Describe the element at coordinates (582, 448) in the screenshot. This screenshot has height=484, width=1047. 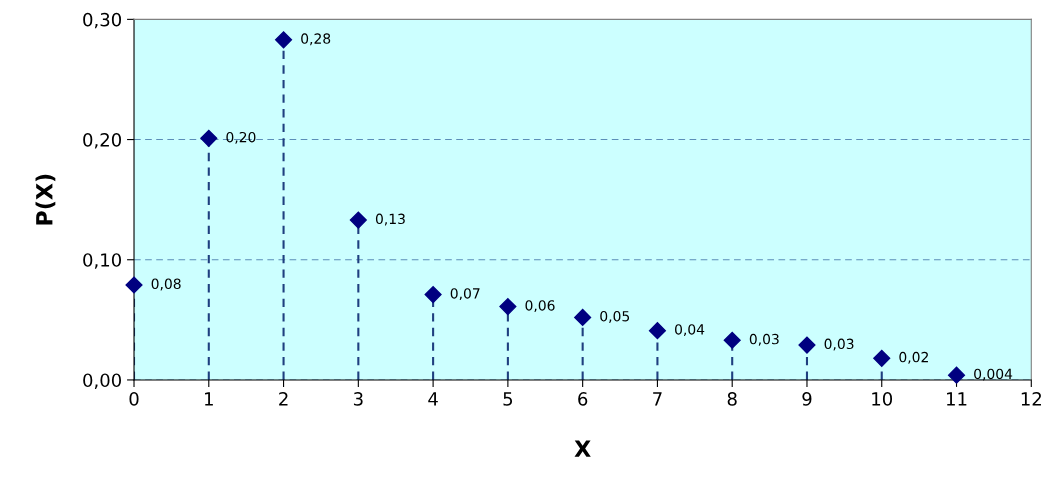
I see `x-axis-title: X` at that location.